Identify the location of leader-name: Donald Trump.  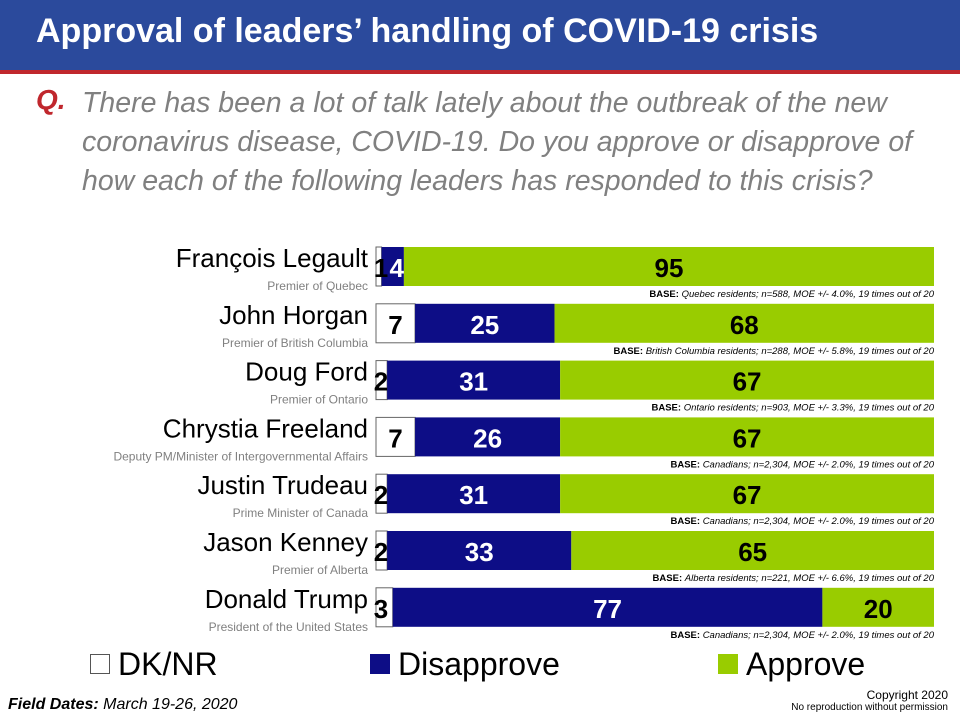
(286, 599).